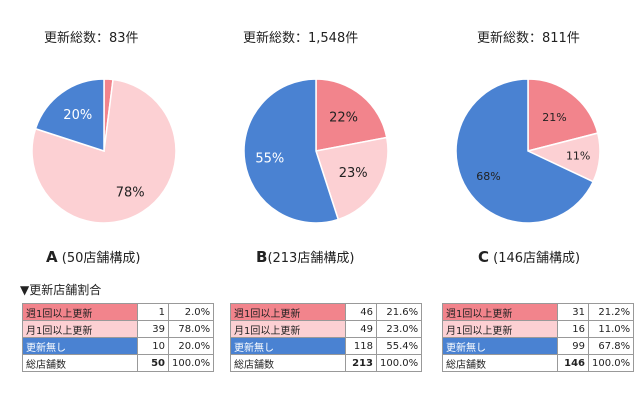  What do you see at coordinates (528, 38) in the screenshot?
I see `chart-c-title: 更新総数：811件` at bounding box center [528, 38].